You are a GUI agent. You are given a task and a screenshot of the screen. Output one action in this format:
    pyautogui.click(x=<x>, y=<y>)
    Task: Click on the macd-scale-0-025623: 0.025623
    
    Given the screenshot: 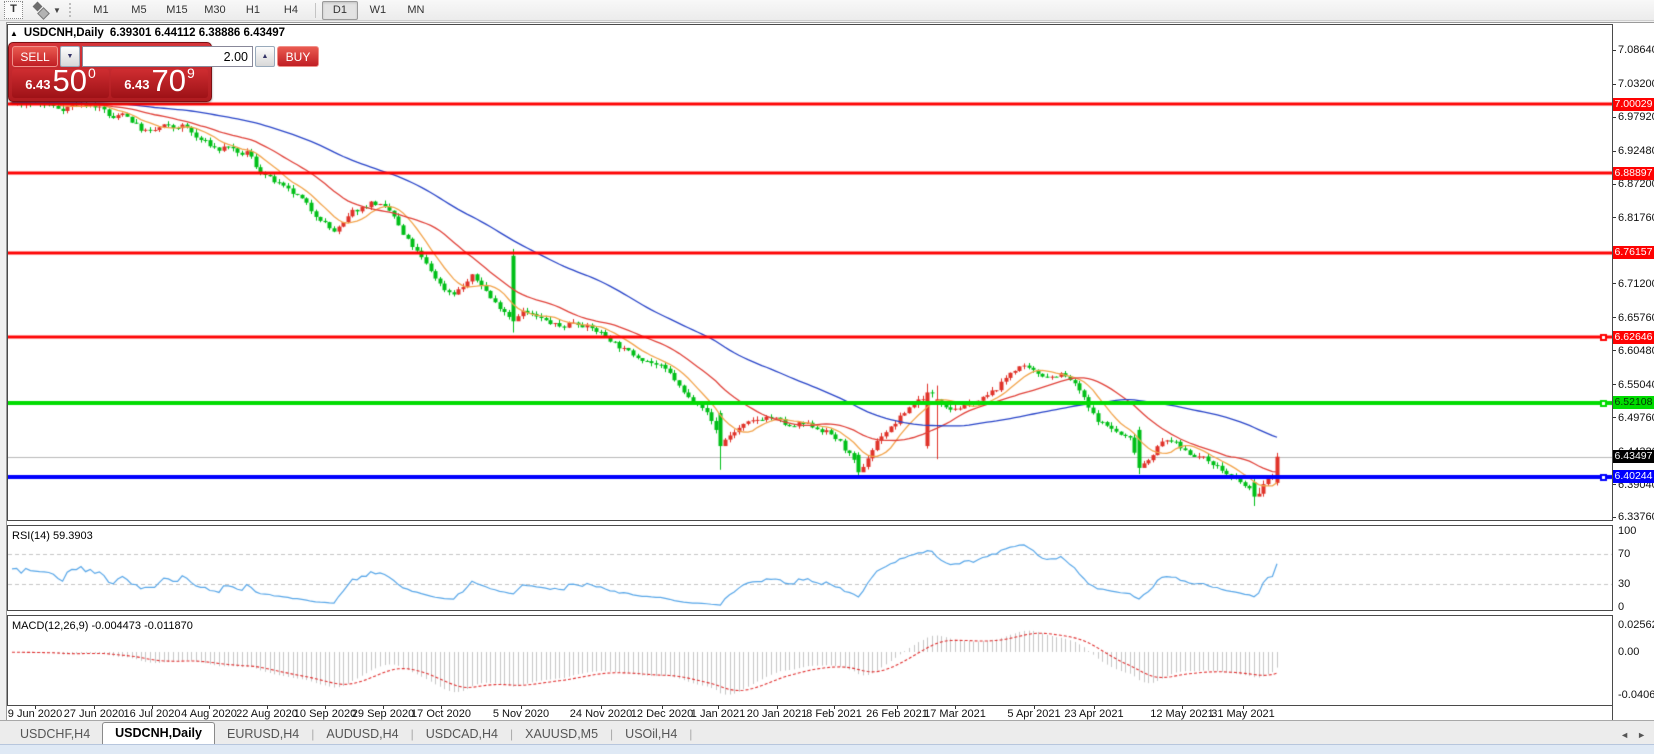 What is the action you would take?
    pyautogui.click(x=1636, y=624)
    